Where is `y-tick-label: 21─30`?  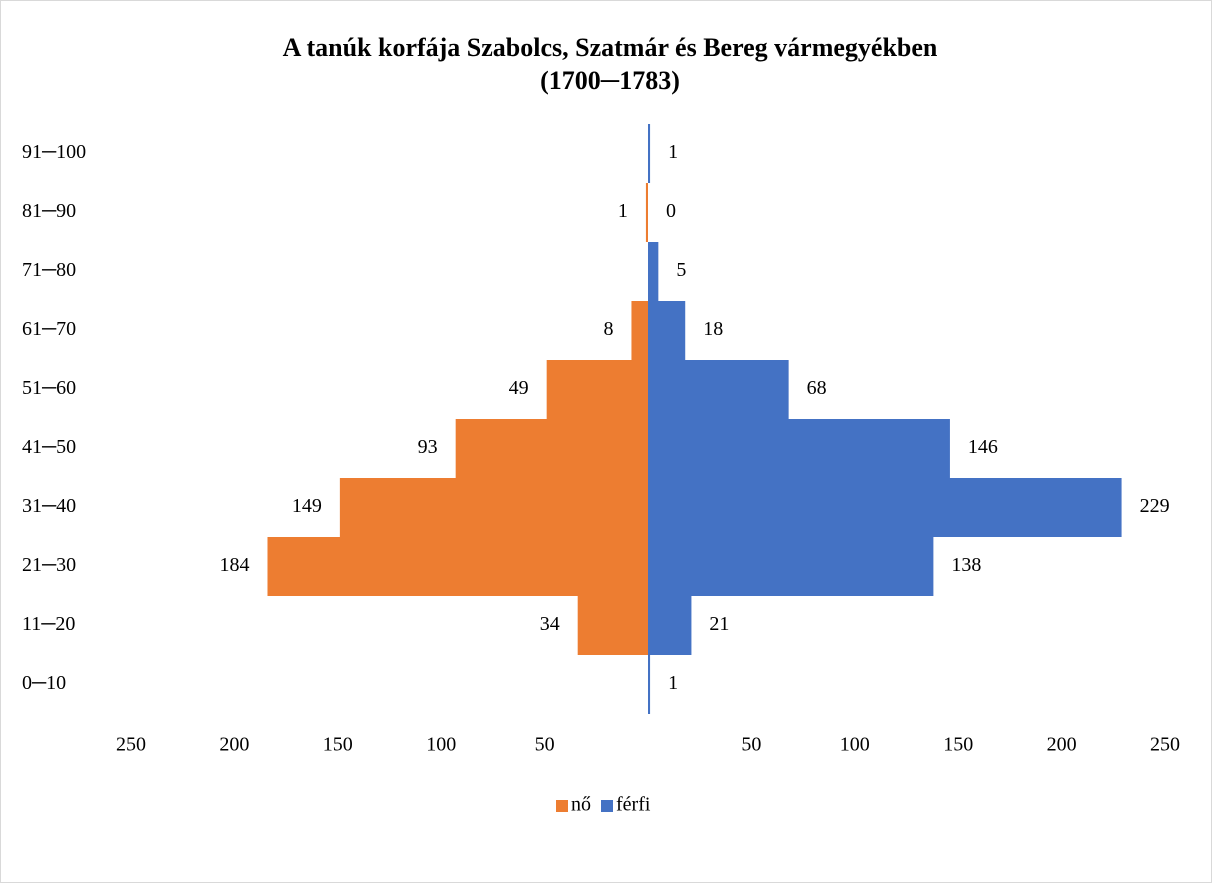
y-tick-label: 21─30 is located at coordinates (49, 565).